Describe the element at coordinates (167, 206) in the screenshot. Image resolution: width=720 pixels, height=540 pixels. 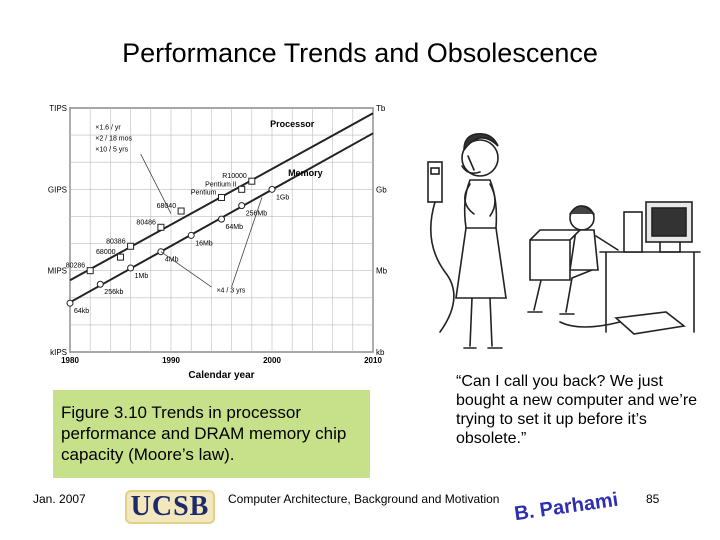
I see `processor-point-label: 68040` at that location.